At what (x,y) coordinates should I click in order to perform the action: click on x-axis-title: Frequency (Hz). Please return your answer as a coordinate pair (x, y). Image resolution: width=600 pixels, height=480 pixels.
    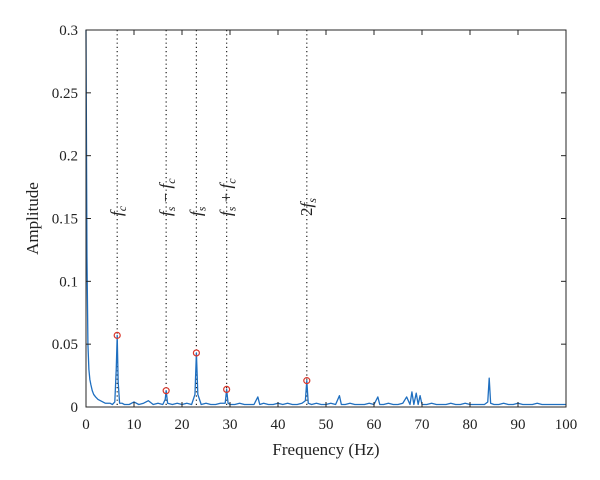
    Looking at the image, I should click on (325, 449).